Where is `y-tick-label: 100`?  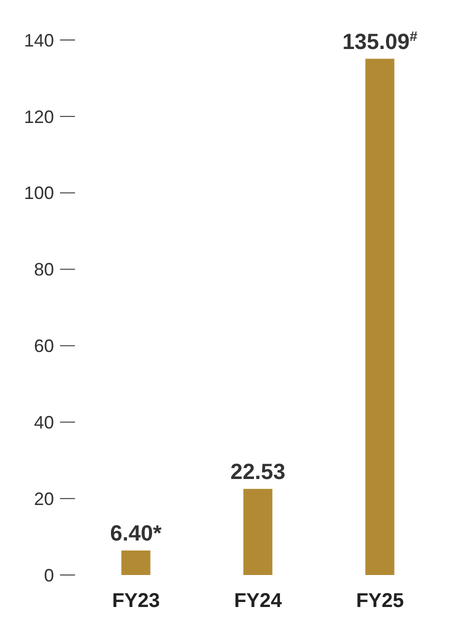 y-tick-label: 100 is located at coordinates (39, 193).